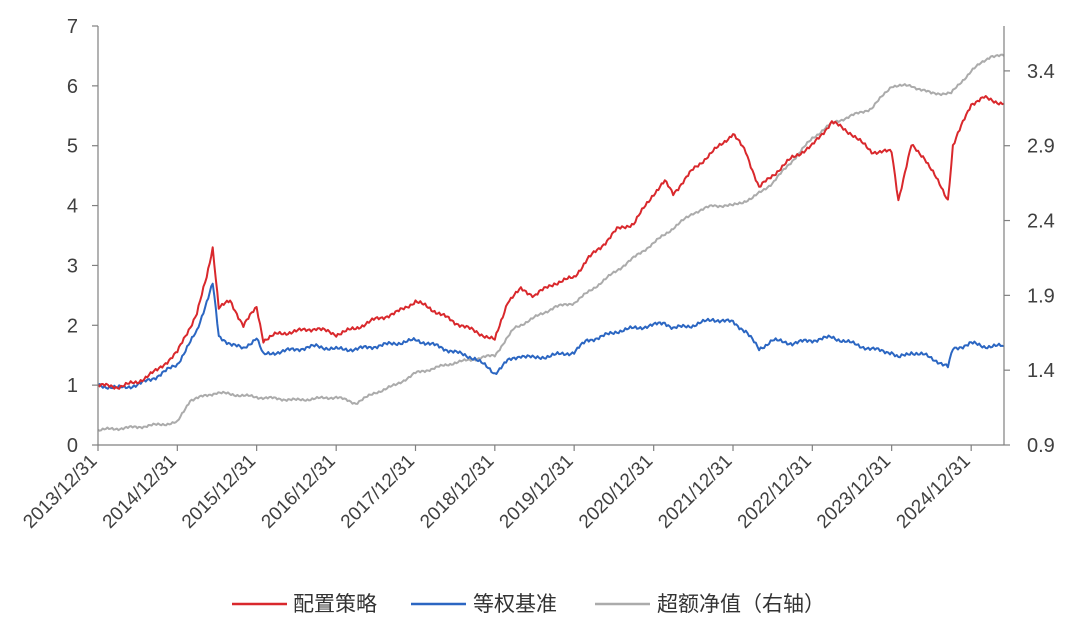  I want to click on x-tick-label: 2017/12/31, so click(378, 492).